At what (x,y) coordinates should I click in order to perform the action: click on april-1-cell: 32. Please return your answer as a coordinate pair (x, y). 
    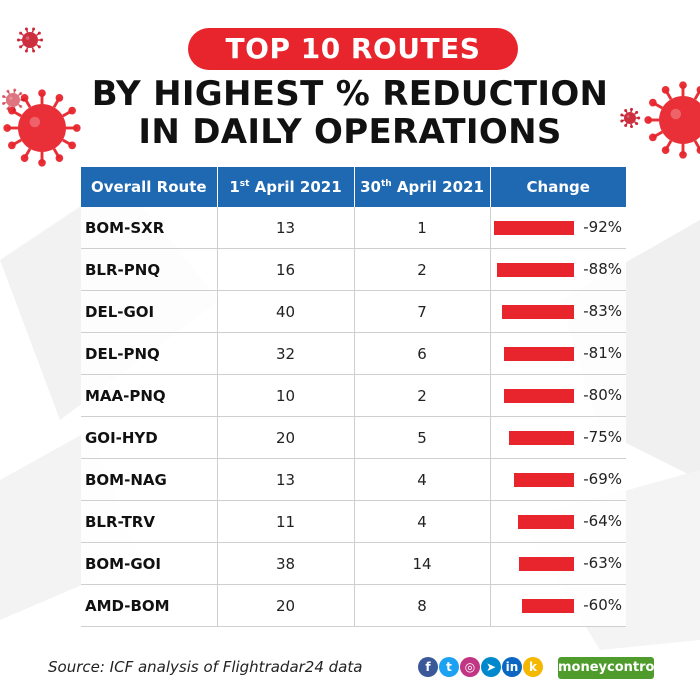
    Looking at the image, I should click on (286, 353).